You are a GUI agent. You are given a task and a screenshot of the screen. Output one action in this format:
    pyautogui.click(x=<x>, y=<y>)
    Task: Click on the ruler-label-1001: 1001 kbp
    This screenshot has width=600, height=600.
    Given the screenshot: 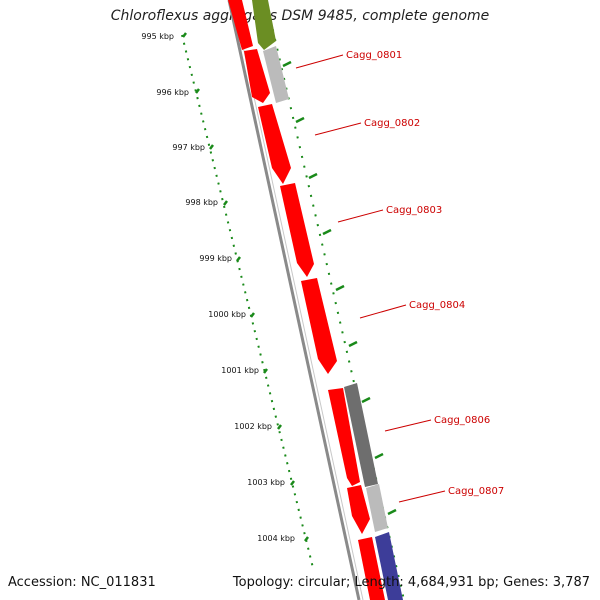 What is the action you would take?
    pyautogui.click(x=240, y=370)
    